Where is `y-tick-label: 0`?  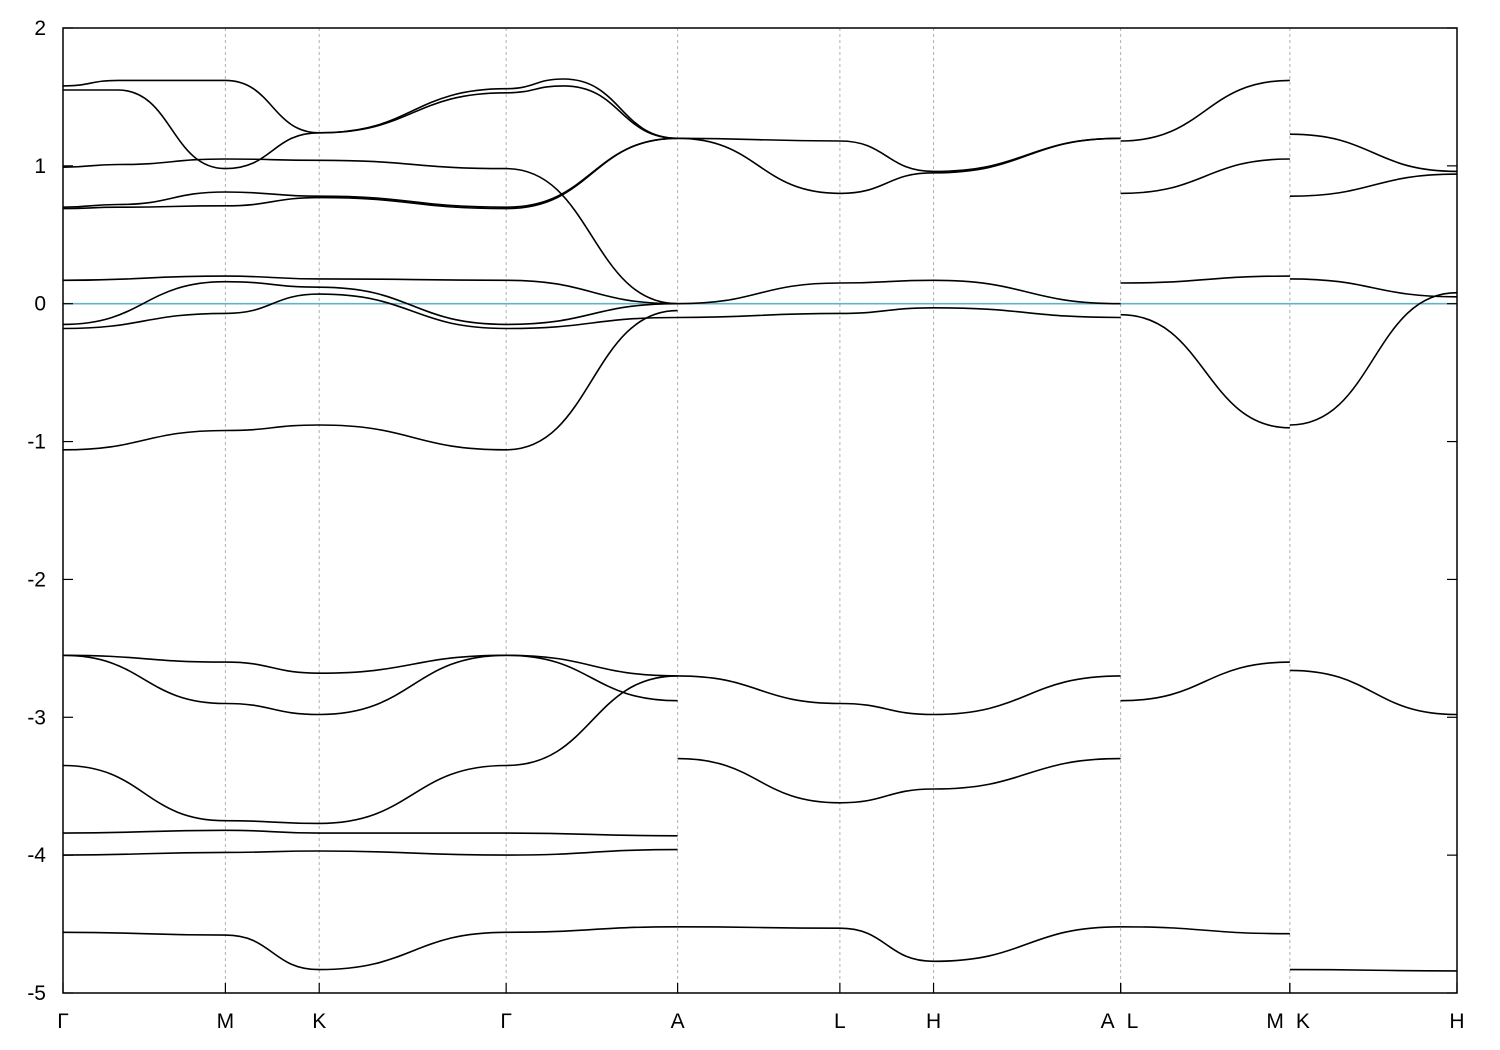
y-tick-label: 0 is located at coordinates (40, 304).